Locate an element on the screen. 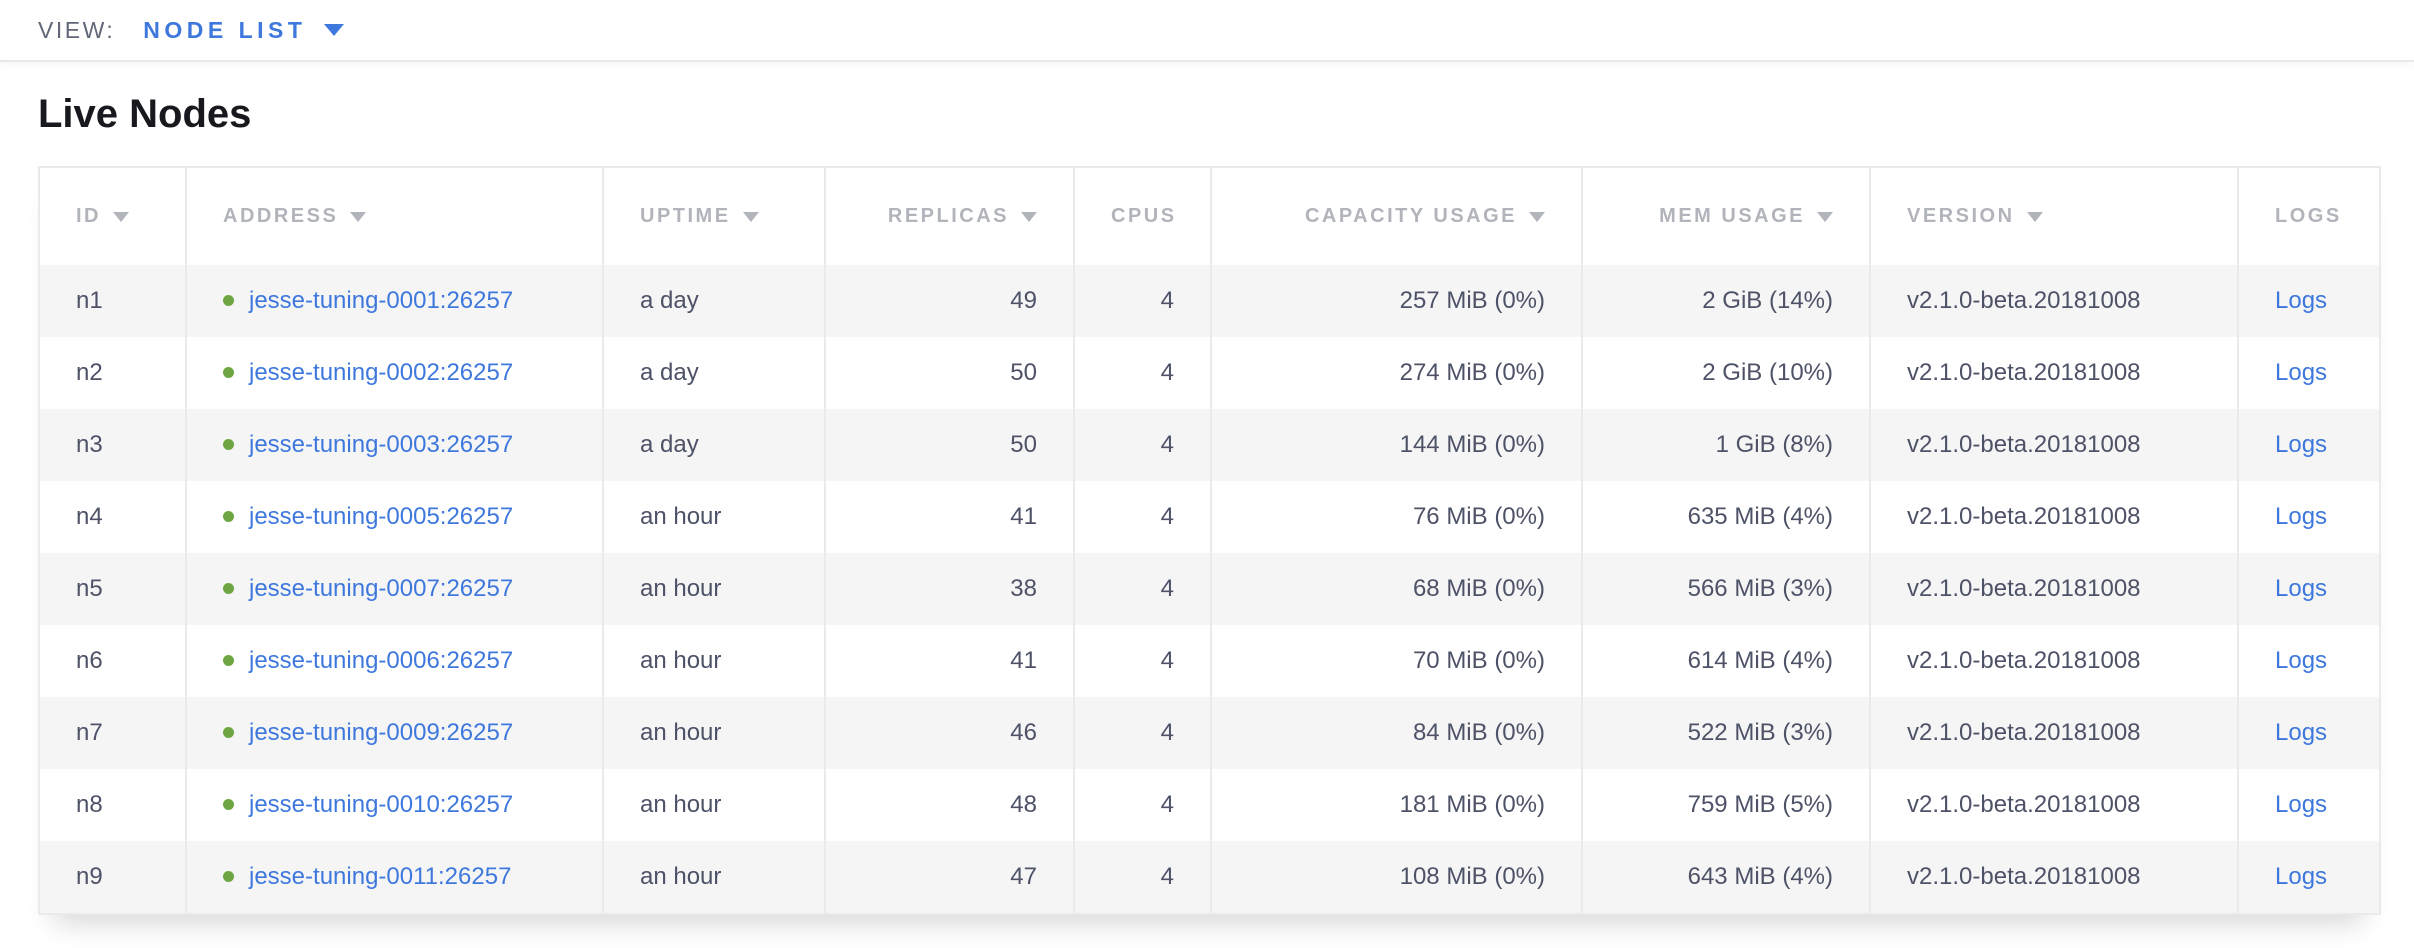  node-address-link: jesse-tuning-0002:26257 is located at coordinates (381, 372).